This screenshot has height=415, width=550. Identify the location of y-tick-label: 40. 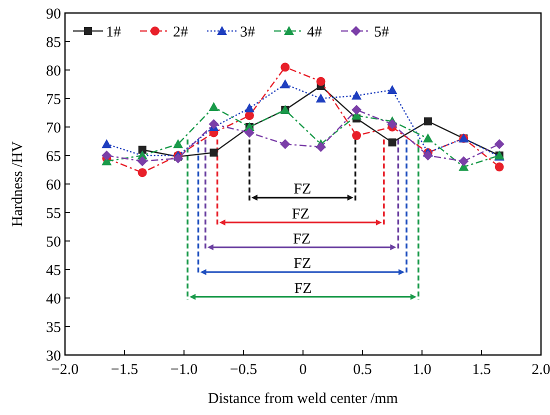
(53, 299).